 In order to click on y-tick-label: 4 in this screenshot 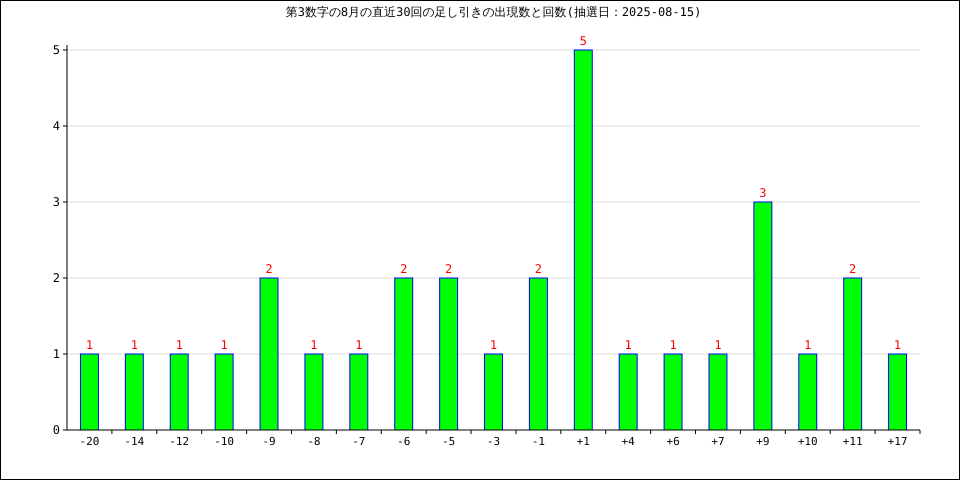, I will do `click(56, 126)`.